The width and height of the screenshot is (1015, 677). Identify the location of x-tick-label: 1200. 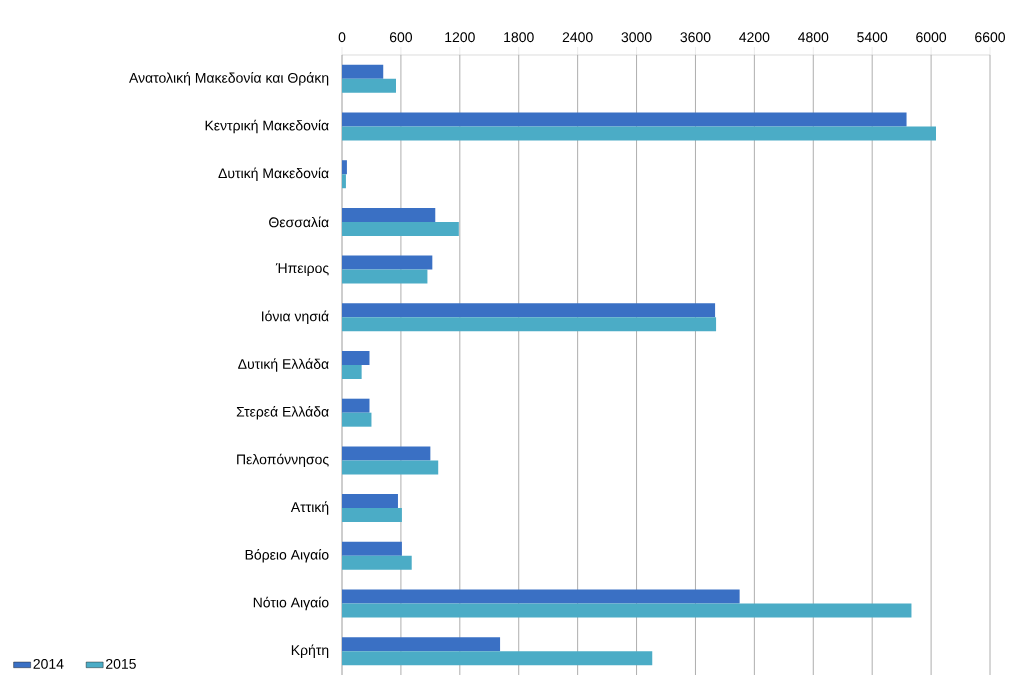
(460, 37).